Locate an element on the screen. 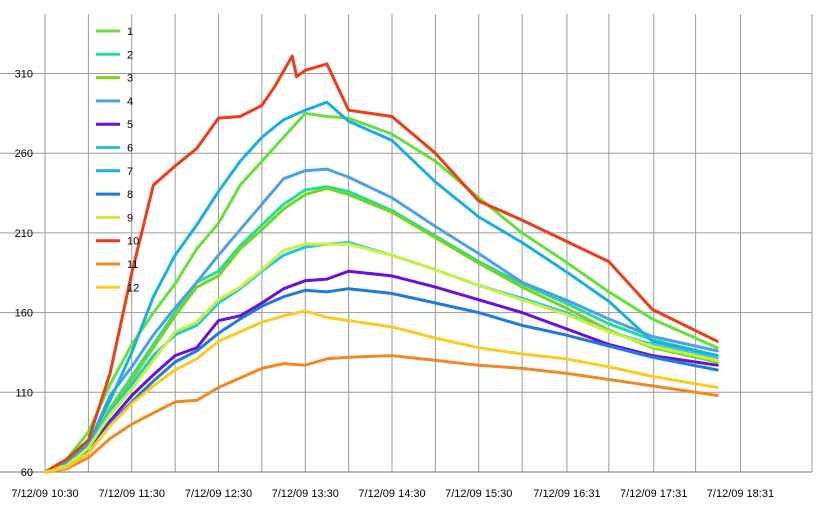  x-tick-label-8: 7/12/09 18:31 is located at coordinates (740, 494).